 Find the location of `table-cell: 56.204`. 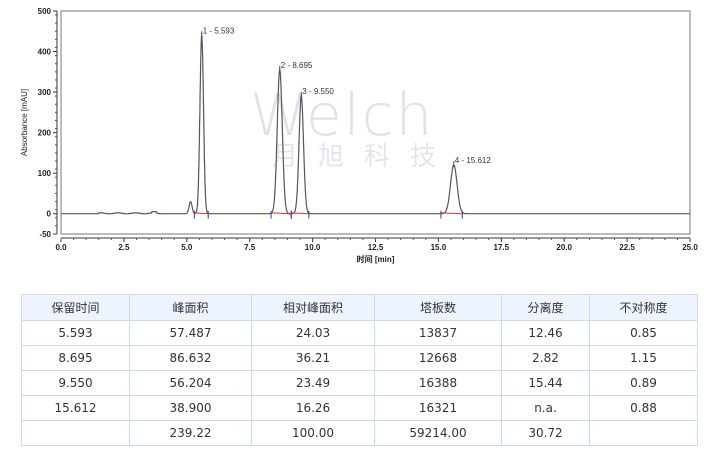

table-cell: 56.204 is located at coordinates (190, 383).